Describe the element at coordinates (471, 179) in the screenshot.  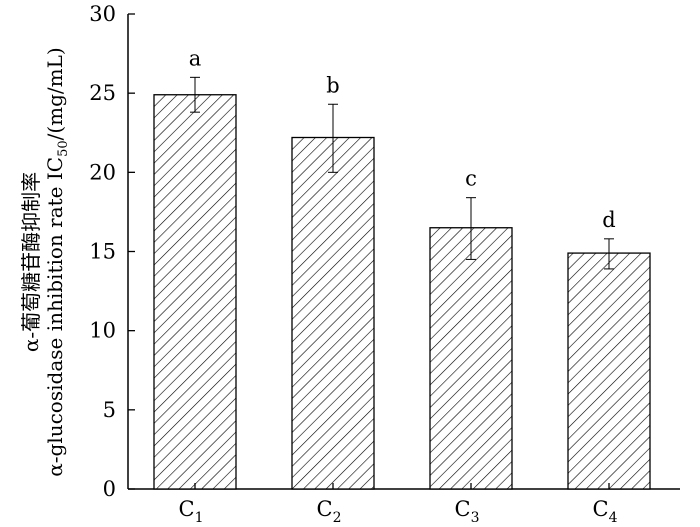
I see `significance-letter: c` at that location.